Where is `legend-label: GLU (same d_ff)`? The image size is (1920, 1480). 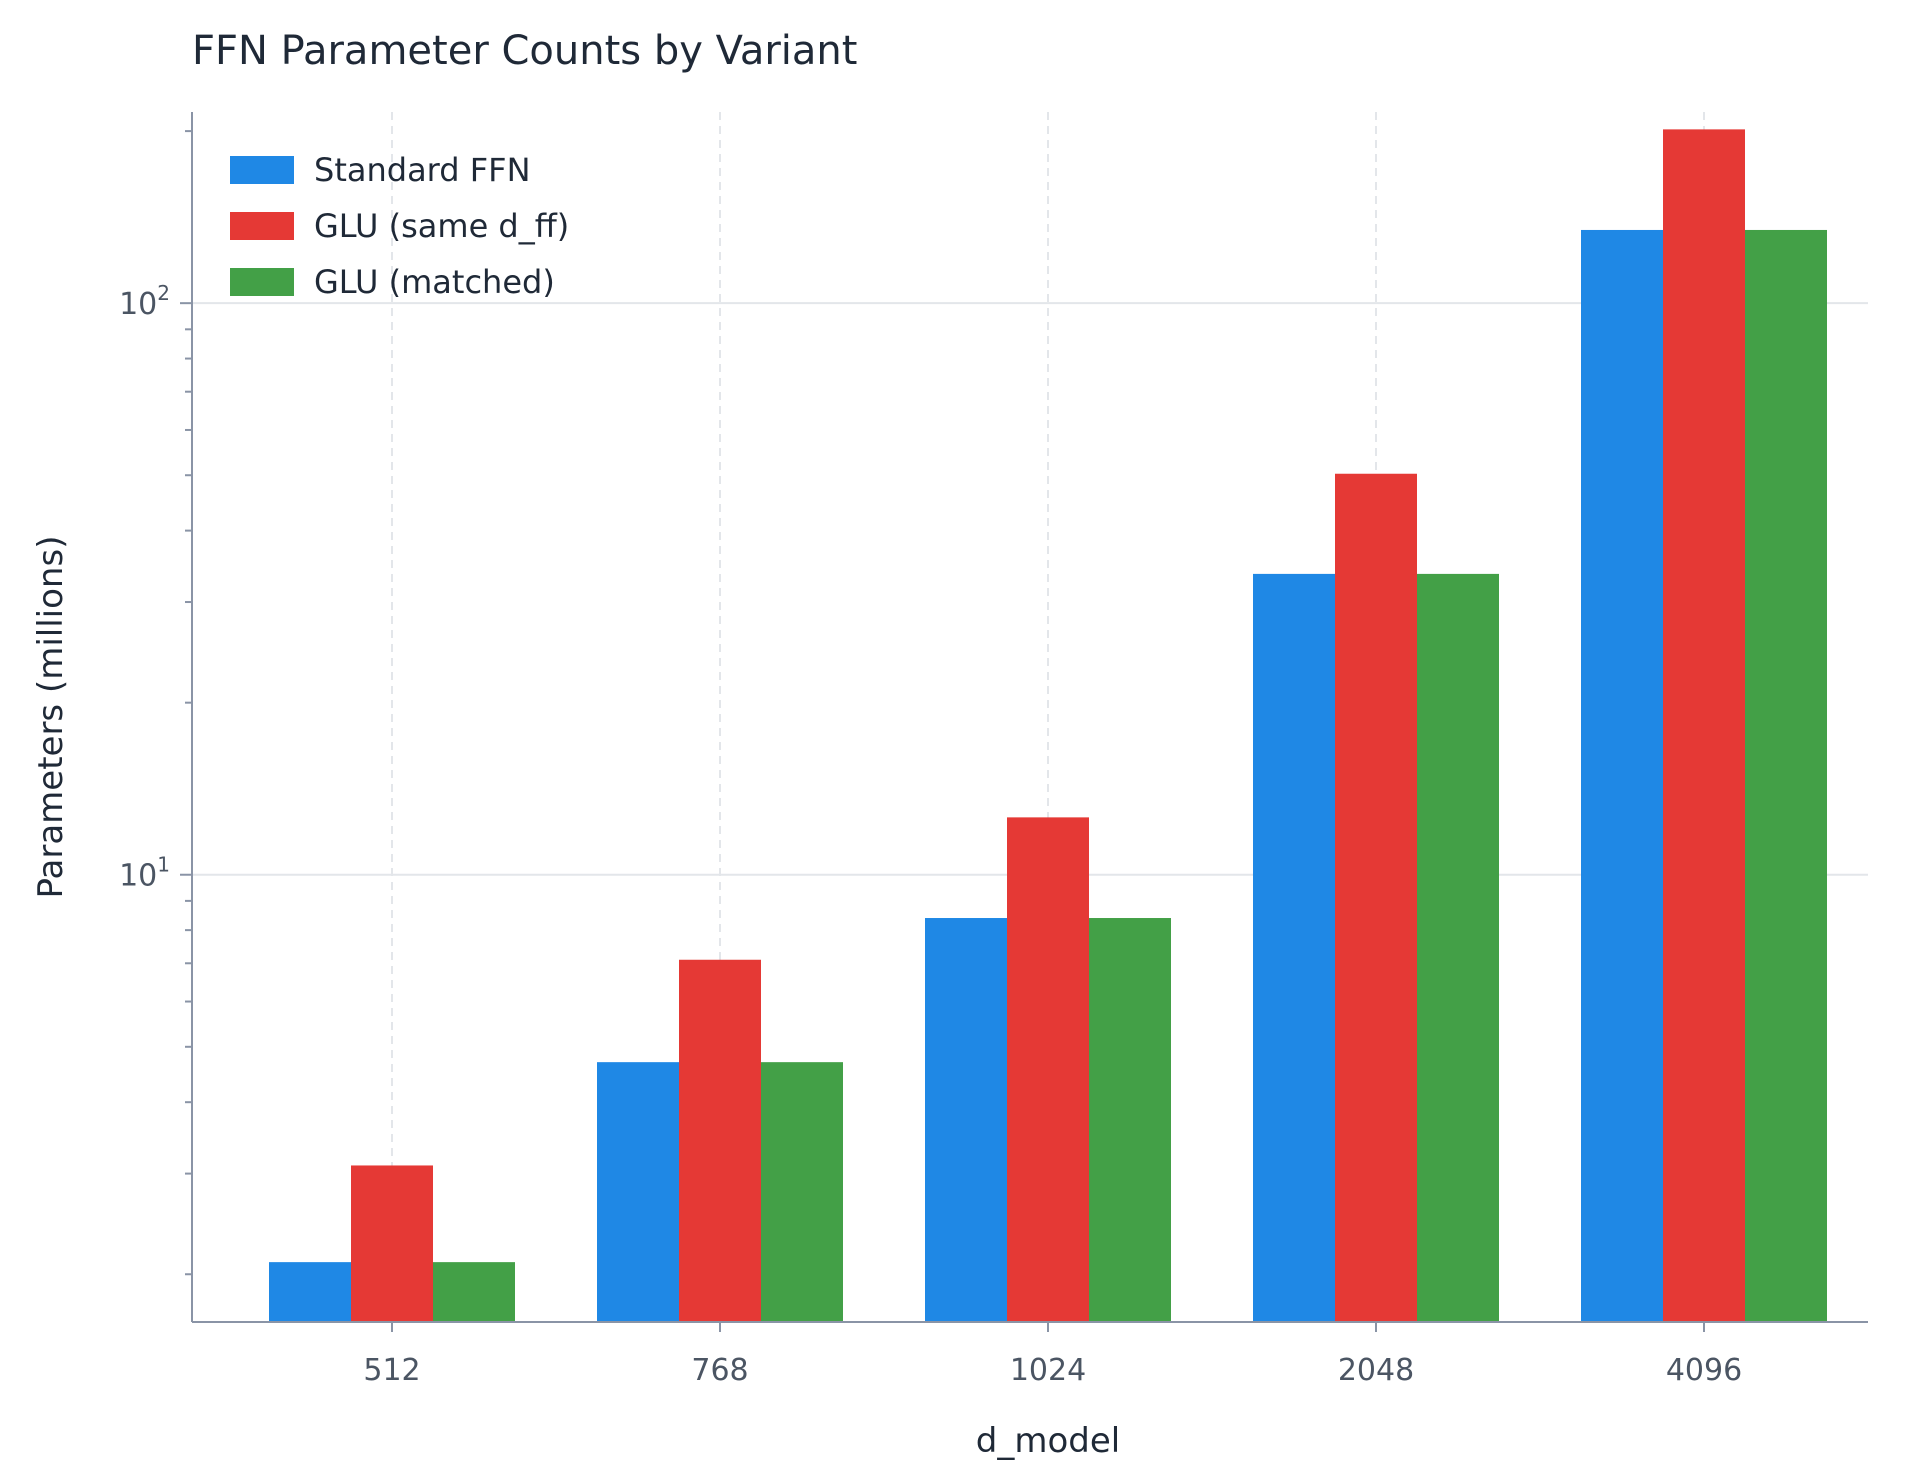 legend-label: GLU (same d_ff) is located at coordinates (441, 226).